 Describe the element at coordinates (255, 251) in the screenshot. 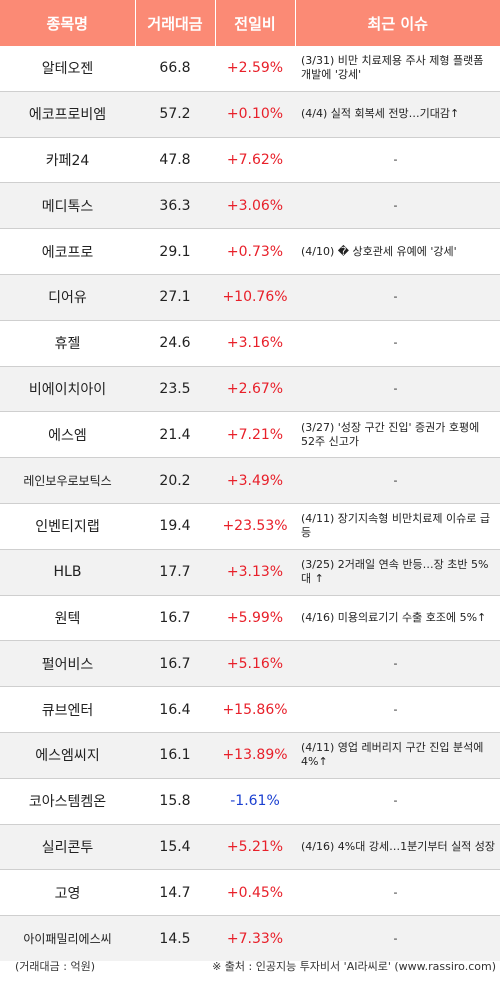

I see `price-change: +0.73%` at that location.